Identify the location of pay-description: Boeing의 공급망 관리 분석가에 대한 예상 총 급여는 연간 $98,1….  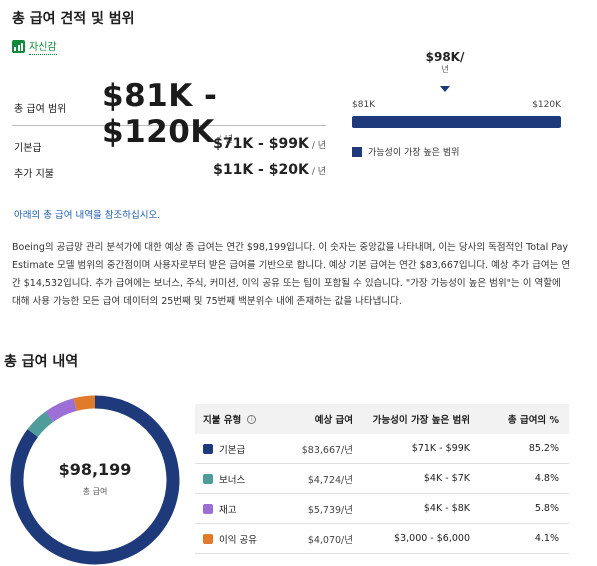
(291, 274).